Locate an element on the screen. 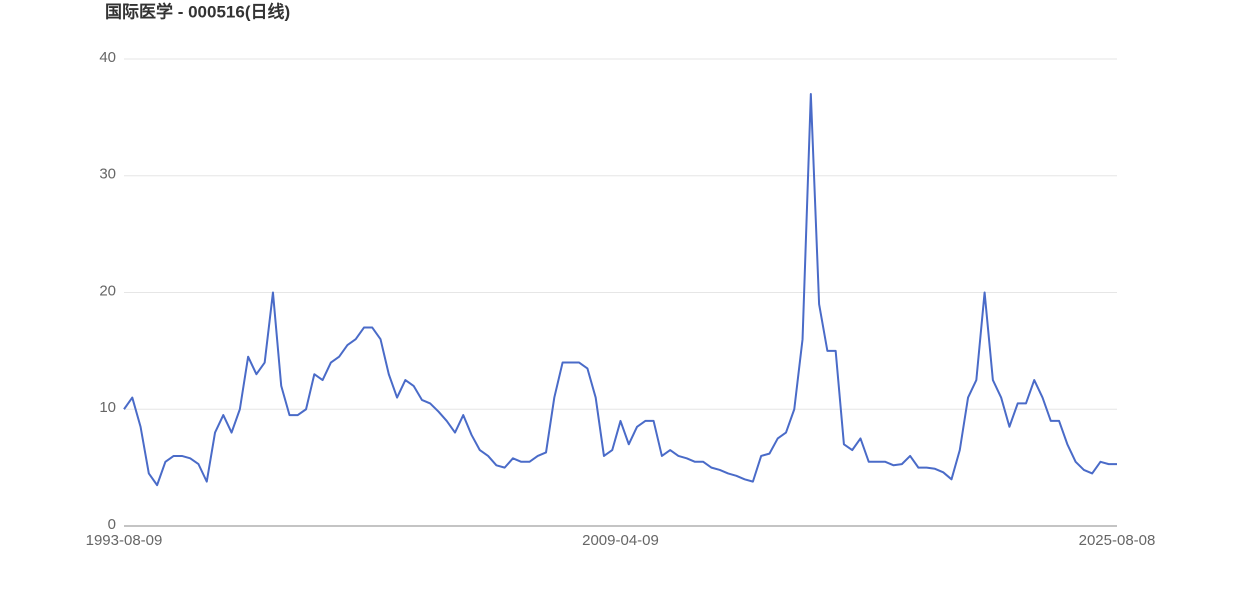 Image resolution: width=1242 pixels, height=596 pixels. y-tick-label: 30 is located at coordinates (107, 174).